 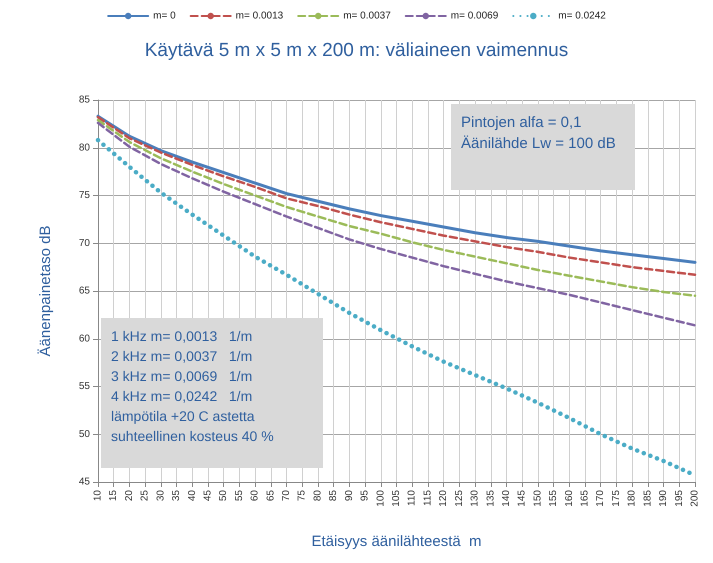 I want to click on x-tick-label: 130, so click(x=475, y=498).